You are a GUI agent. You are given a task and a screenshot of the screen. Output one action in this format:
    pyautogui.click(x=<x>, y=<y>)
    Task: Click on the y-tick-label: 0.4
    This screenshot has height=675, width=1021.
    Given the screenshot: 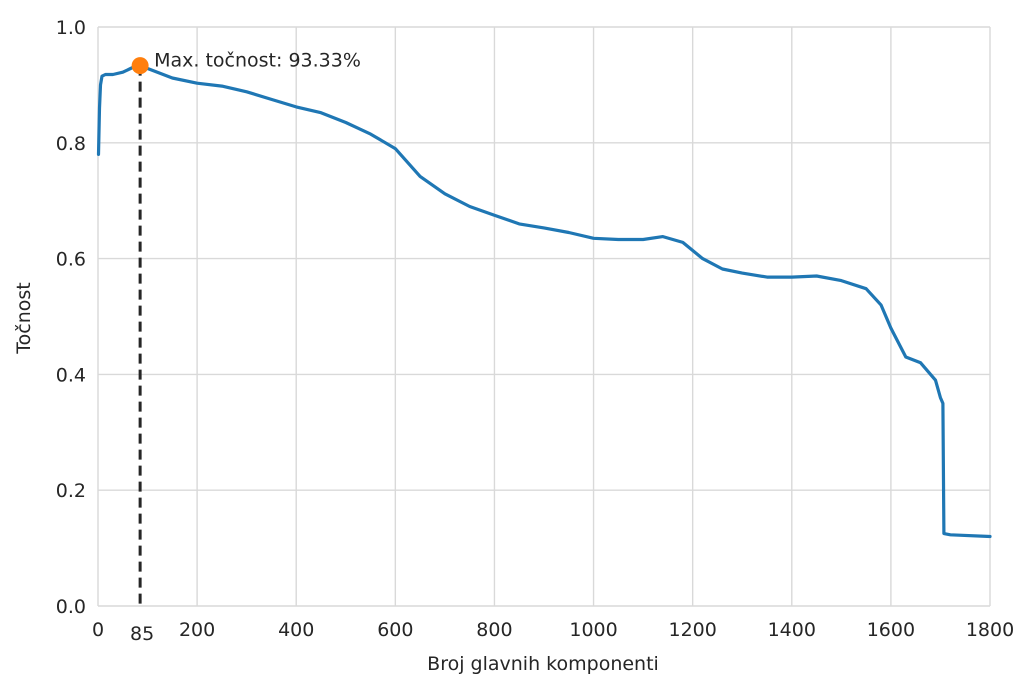 What is the action you would take?
    pyautogui.click(x=71, y=375)
    